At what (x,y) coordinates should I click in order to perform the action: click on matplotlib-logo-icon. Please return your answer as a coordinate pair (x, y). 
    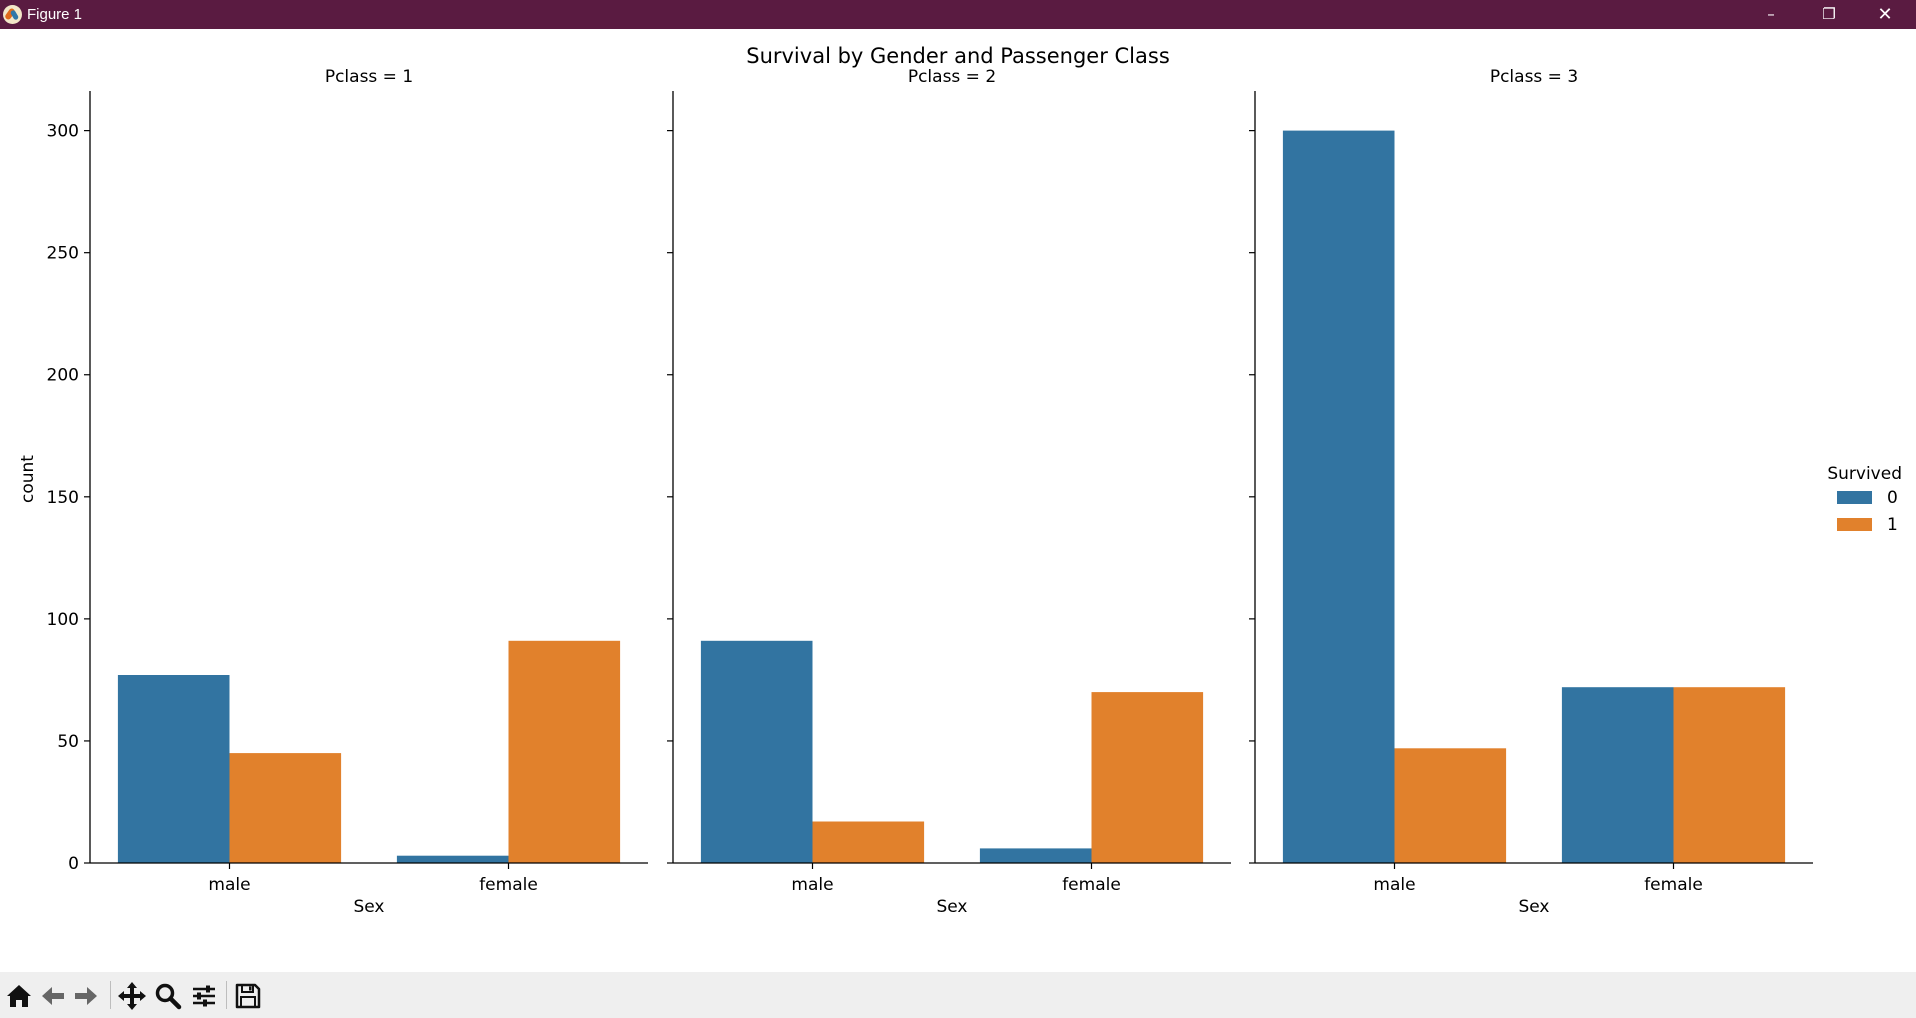
    Looking at the image, I should click on (12, 14).